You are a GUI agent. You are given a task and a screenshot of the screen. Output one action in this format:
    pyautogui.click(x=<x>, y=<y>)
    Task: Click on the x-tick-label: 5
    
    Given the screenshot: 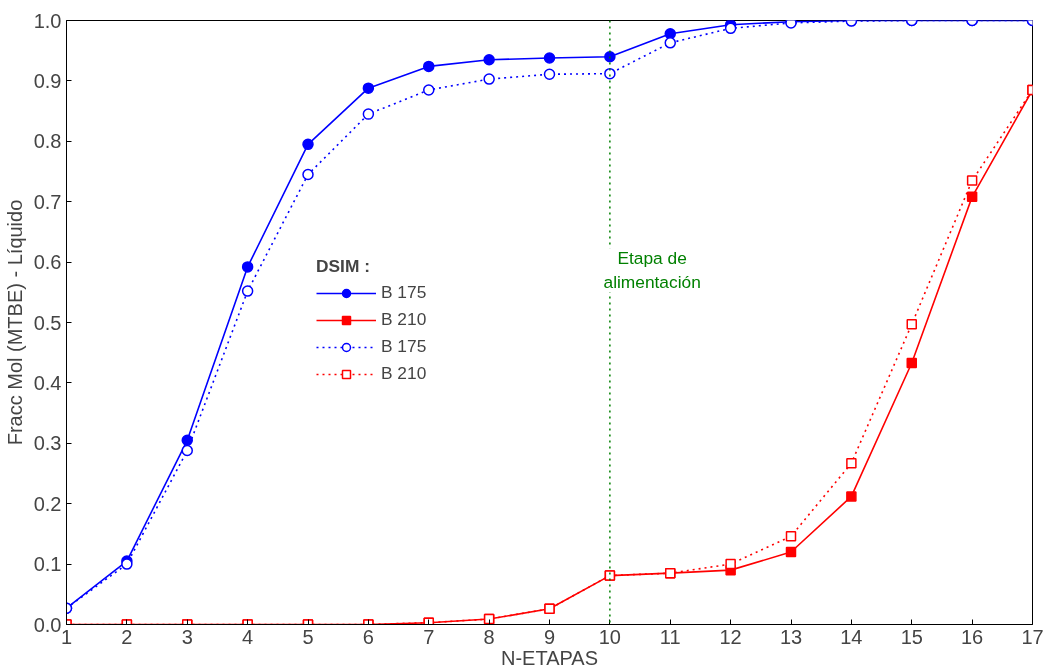 What is the action you would take?
    pyautogui.click(x=308, y=636)
    